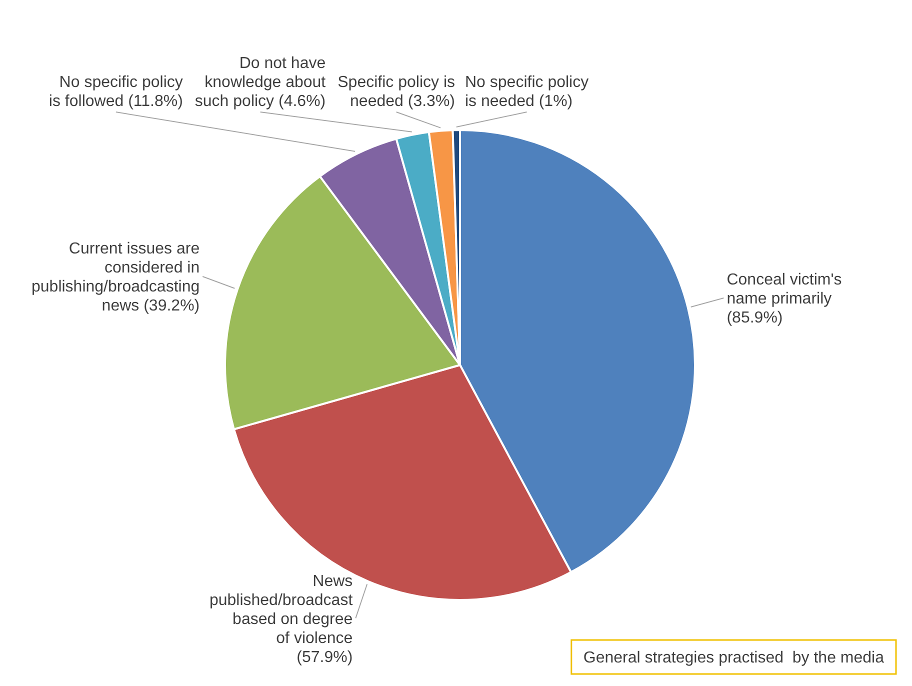  Describe the element at coordinates (733, 658) in the screenshot. I see `text: General strategies practised by the media` at that location.